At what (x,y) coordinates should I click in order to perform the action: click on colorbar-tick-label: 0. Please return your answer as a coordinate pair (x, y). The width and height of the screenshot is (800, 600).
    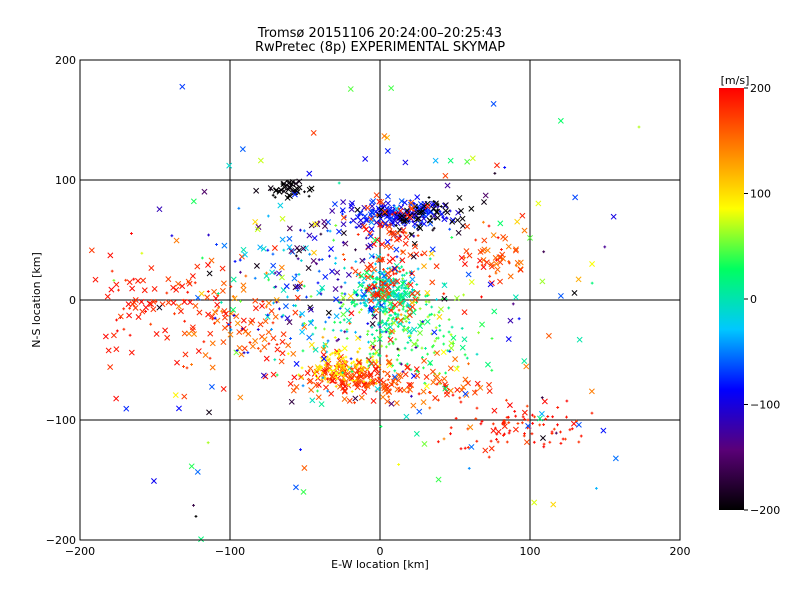
    Looking at the image, I should click on (753, 299).